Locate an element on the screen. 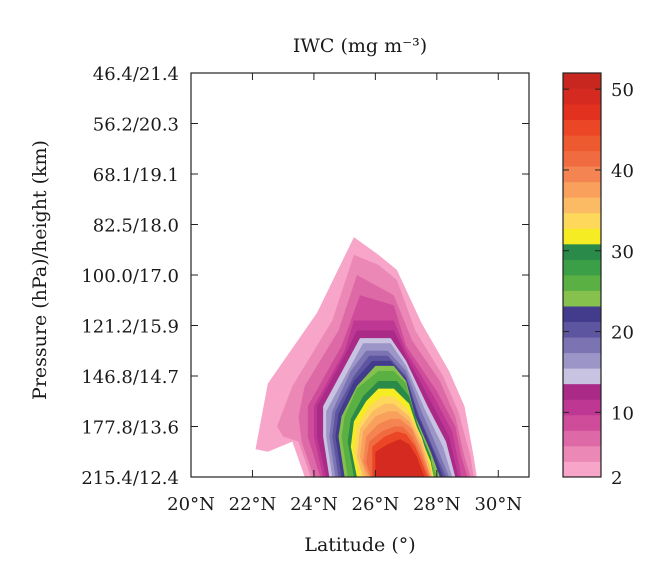  chart-title: IWC (mg m⁻³) is located at coordinates (360, 46).